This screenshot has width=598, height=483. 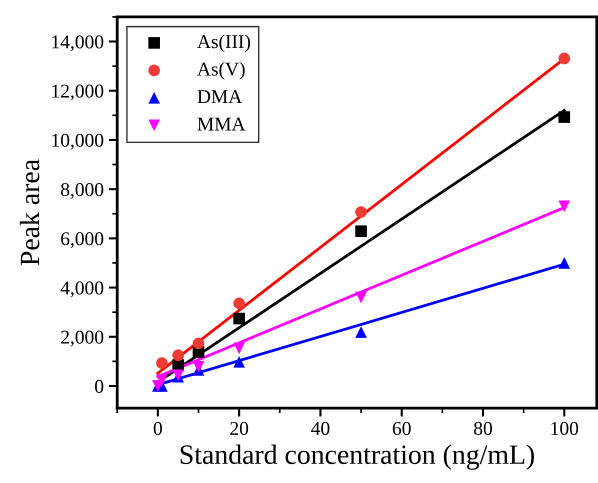 I want to click on y-axis-title: Peak area, so click(x=30, y=212).